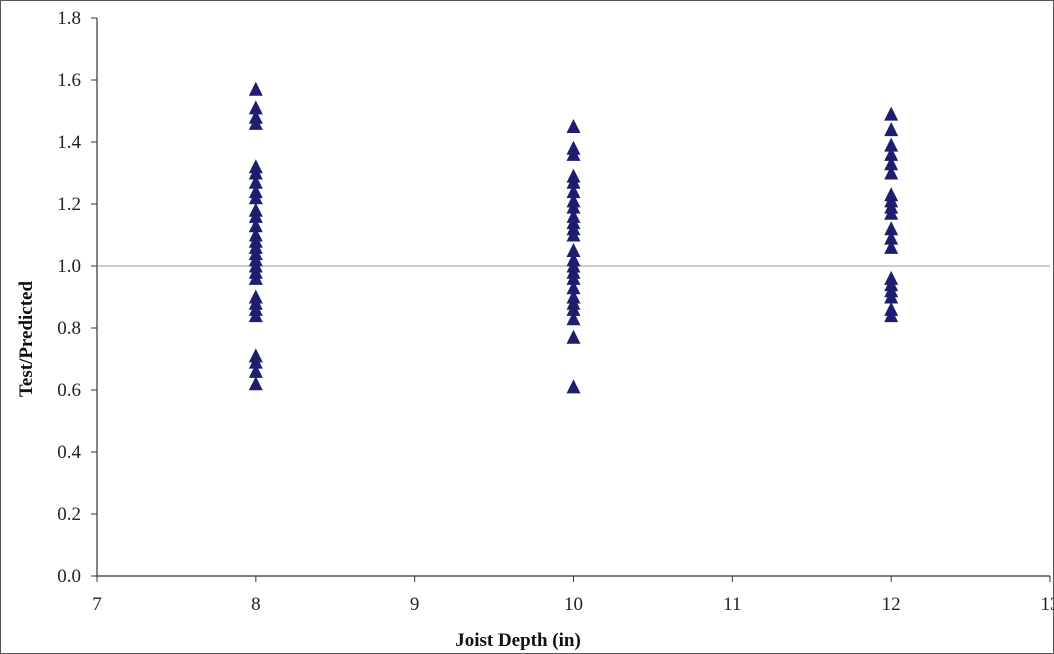 This screenshot has width=1054, height=654. What do you see at coordinates (69, 80) in the screenshot?
I see `y-tick-label: 1.6` at bounding box center [69, 80].